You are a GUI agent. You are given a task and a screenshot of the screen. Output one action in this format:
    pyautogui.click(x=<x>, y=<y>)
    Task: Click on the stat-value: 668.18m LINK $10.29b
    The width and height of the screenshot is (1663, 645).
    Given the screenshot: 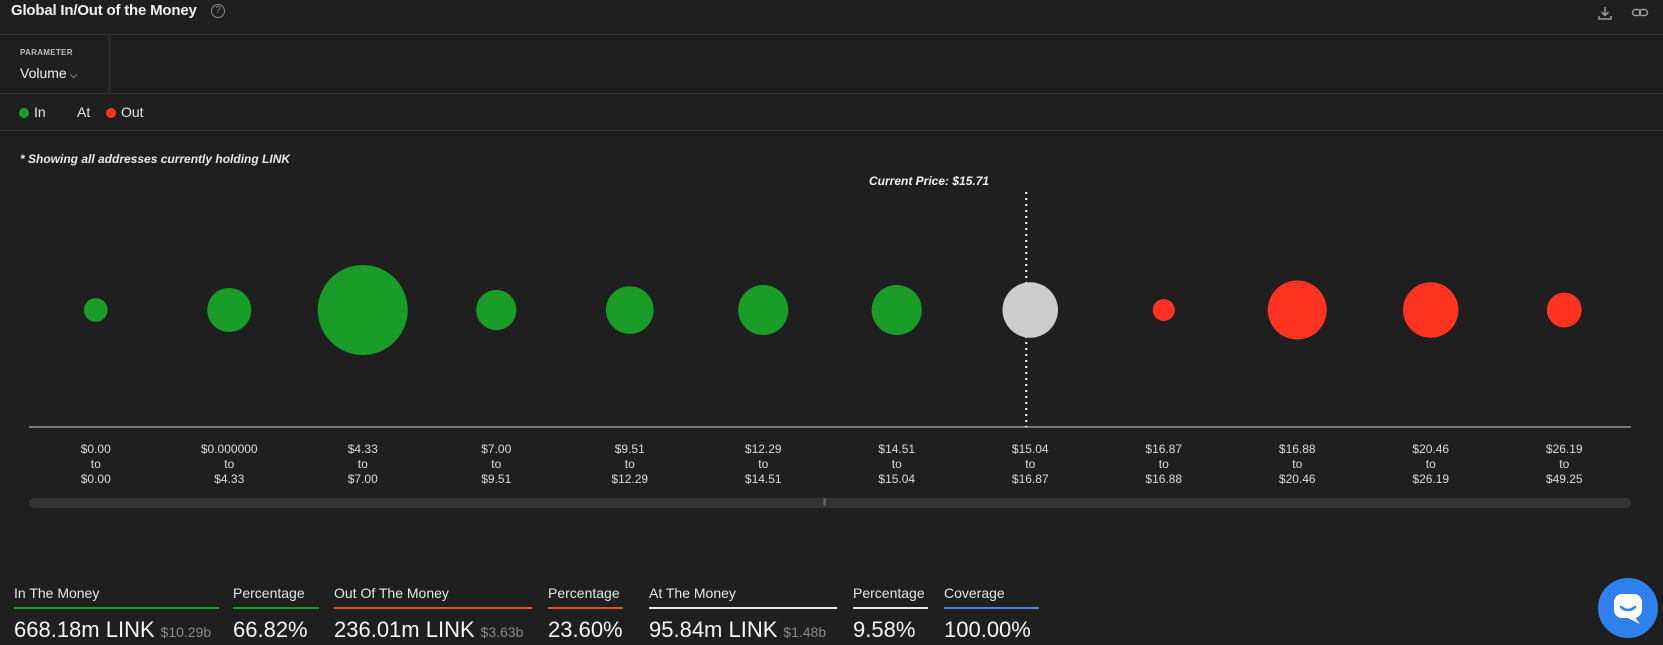 What is the action you would take?
    pyautogui.click(x=113, y=629)
    